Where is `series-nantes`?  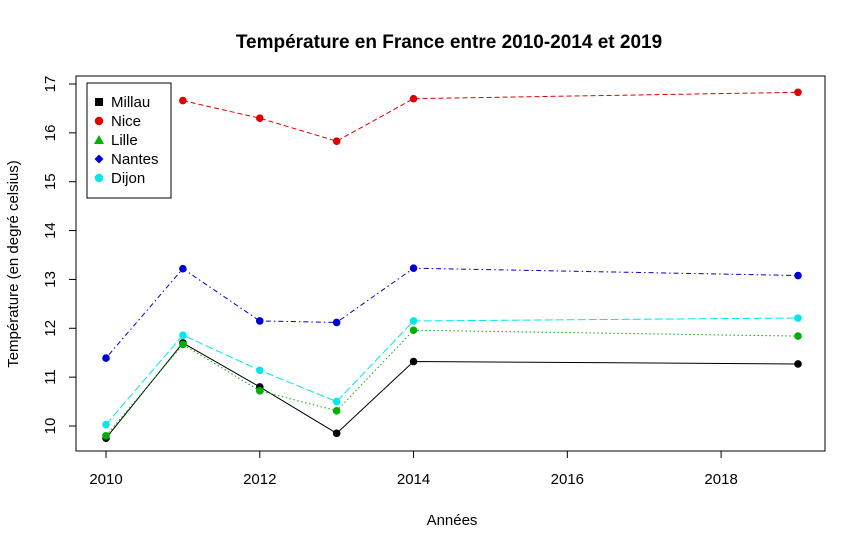 series-nantes is located at coordinates (452, 313).